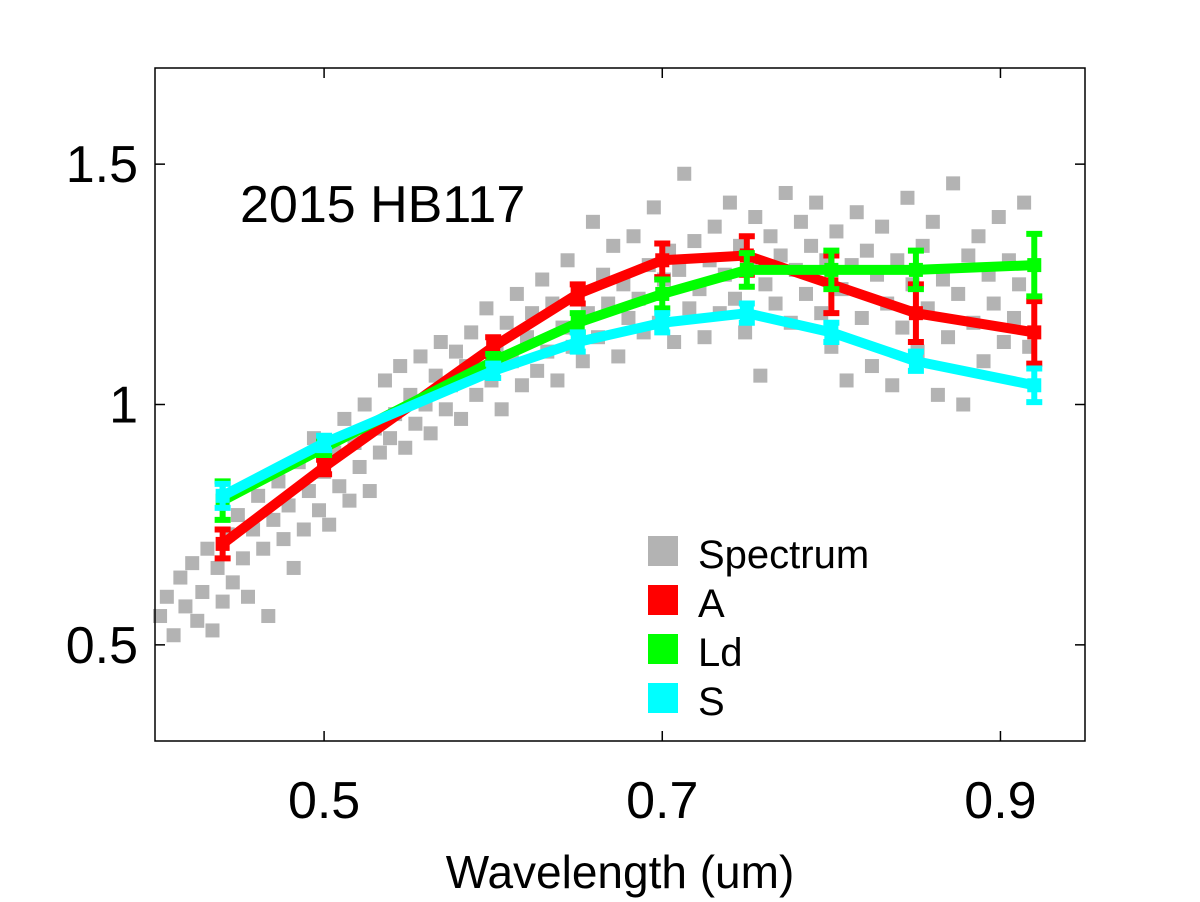  What do you see at coordinates (711, 604) in the screenshot?
I see `legend-label-a: A` at bounding box center [711, 604].